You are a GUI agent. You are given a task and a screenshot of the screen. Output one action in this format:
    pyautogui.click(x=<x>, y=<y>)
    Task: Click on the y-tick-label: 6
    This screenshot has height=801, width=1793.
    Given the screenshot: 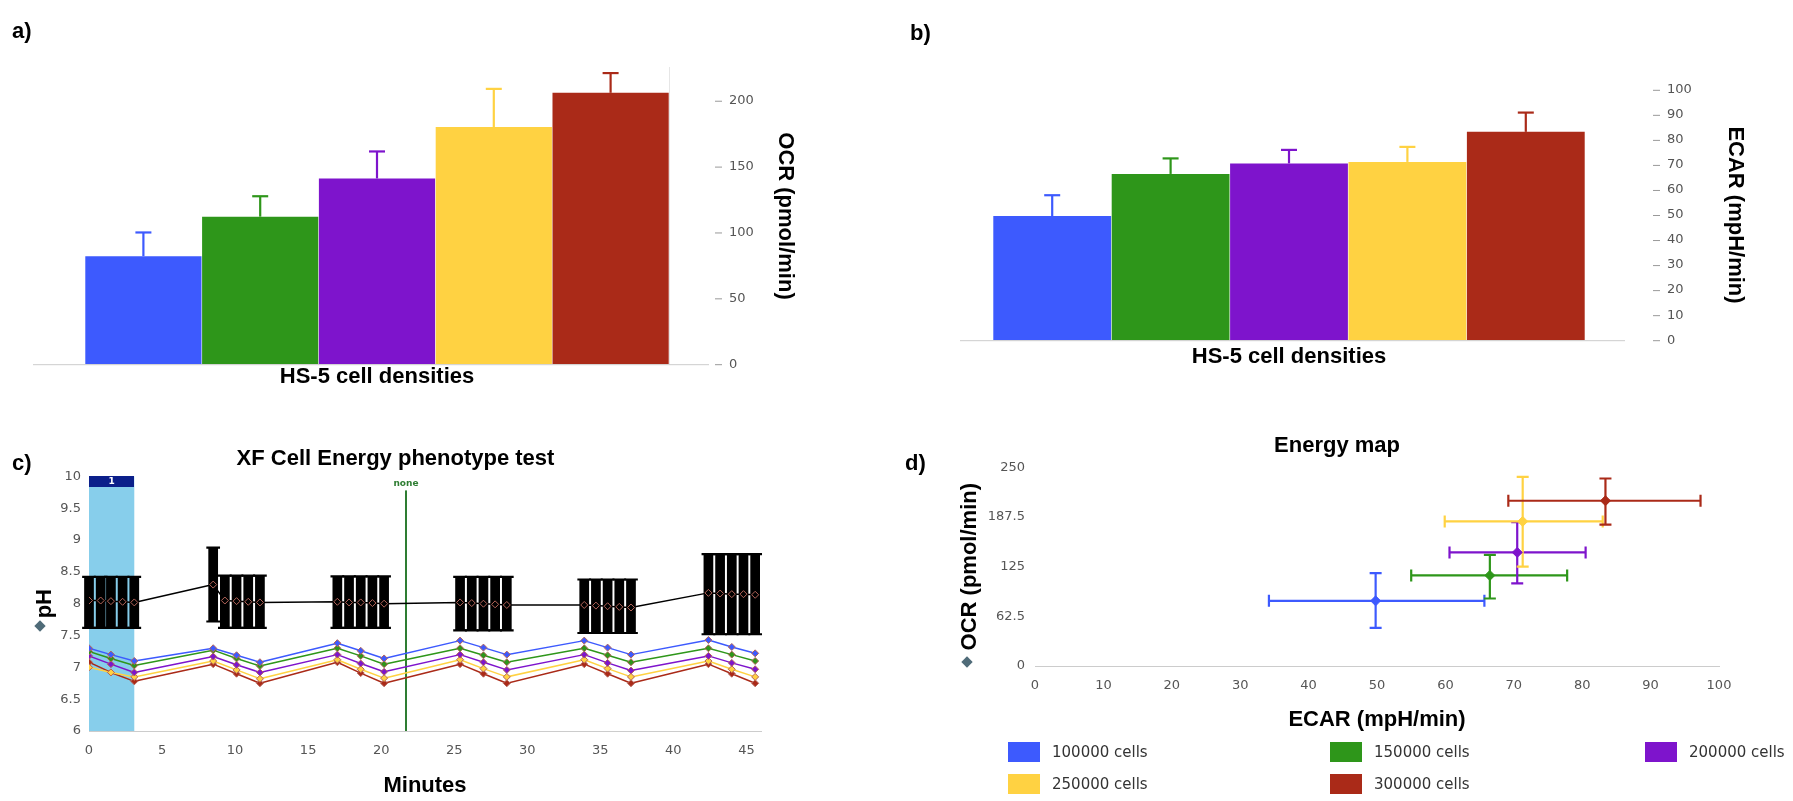 What is the action you would take?
    pyautogui.click(x=76, y=730)
    